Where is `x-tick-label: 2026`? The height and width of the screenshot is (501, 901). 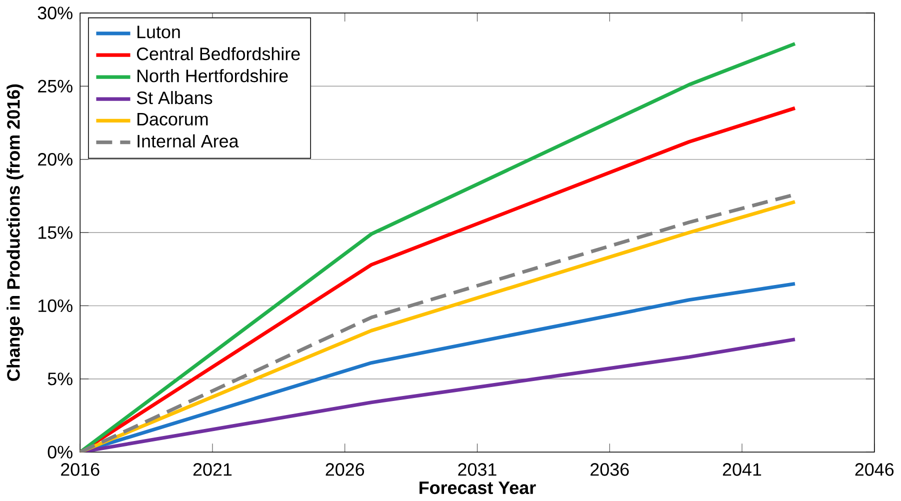 x-tick-label: 2026 is located at coordinates (345, 469).